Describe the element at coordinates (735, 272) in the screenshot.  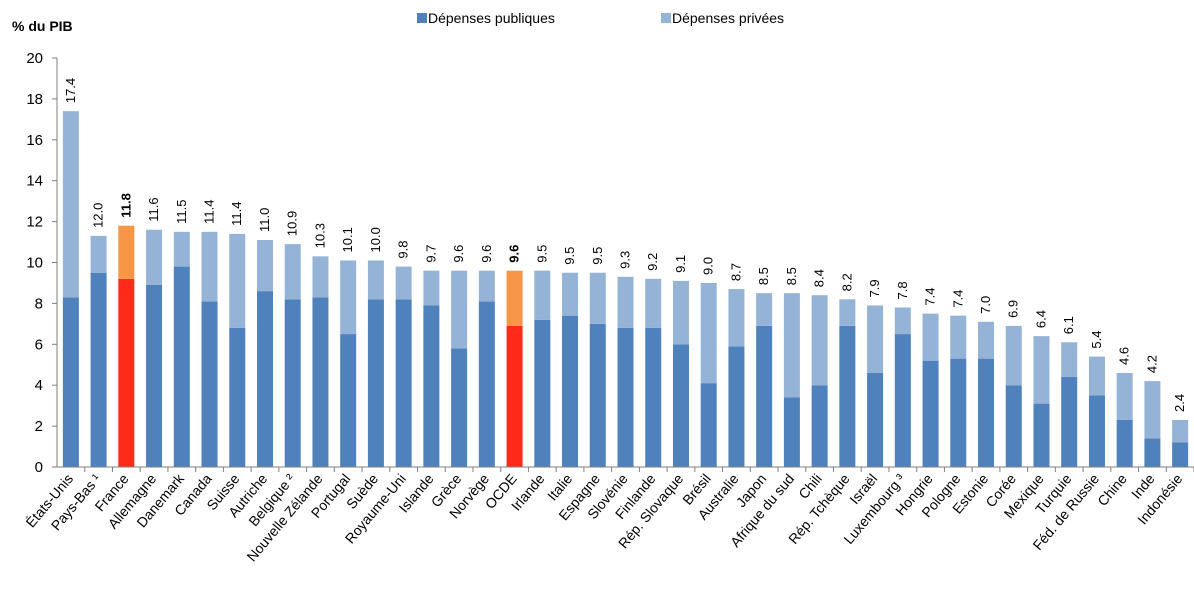
I see `total-data-label: 8.7` at that location.